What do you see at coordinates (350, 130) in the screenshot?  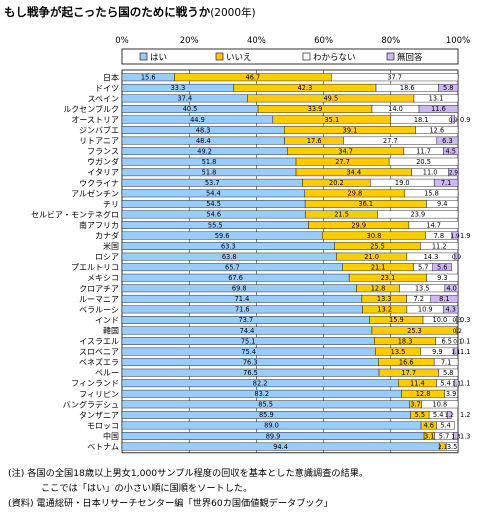 I see `data-label: 39.1` at bounding box center [350, 130].